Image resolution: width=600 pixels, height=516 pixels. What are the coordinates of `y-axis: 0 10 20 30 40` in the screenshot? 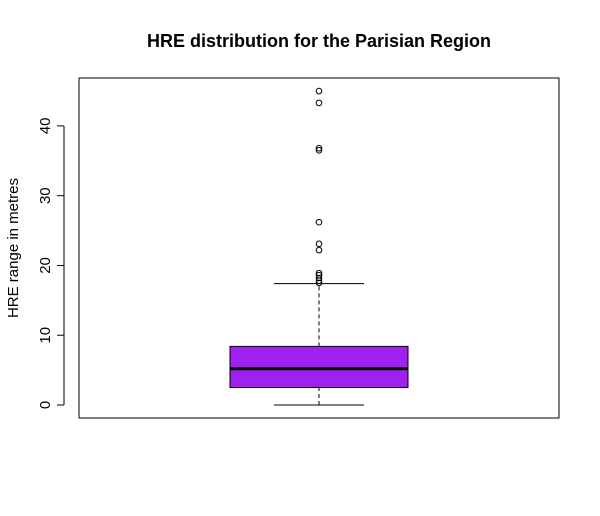 It's located at (50, 264).